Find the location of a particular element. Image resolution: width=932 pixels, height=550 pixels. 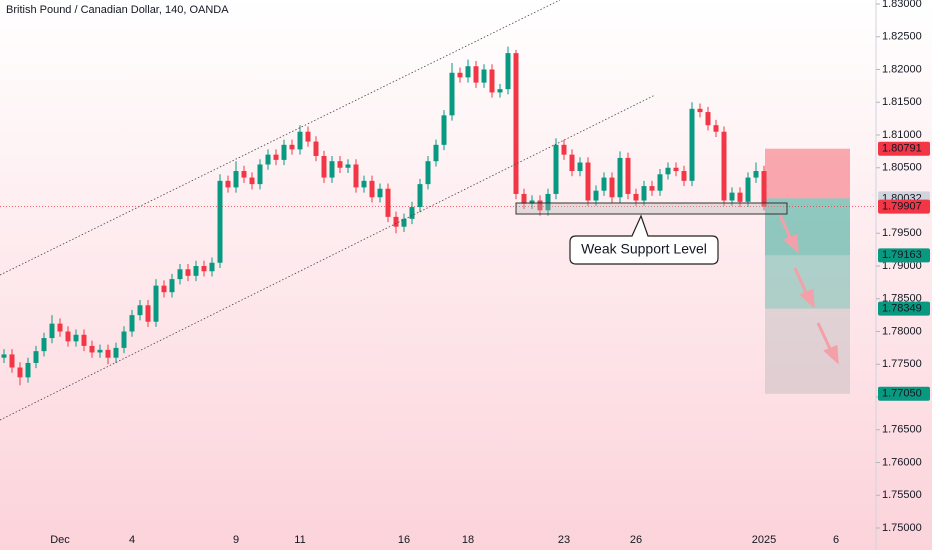

stop-zone is located at coordinates (807, 173).